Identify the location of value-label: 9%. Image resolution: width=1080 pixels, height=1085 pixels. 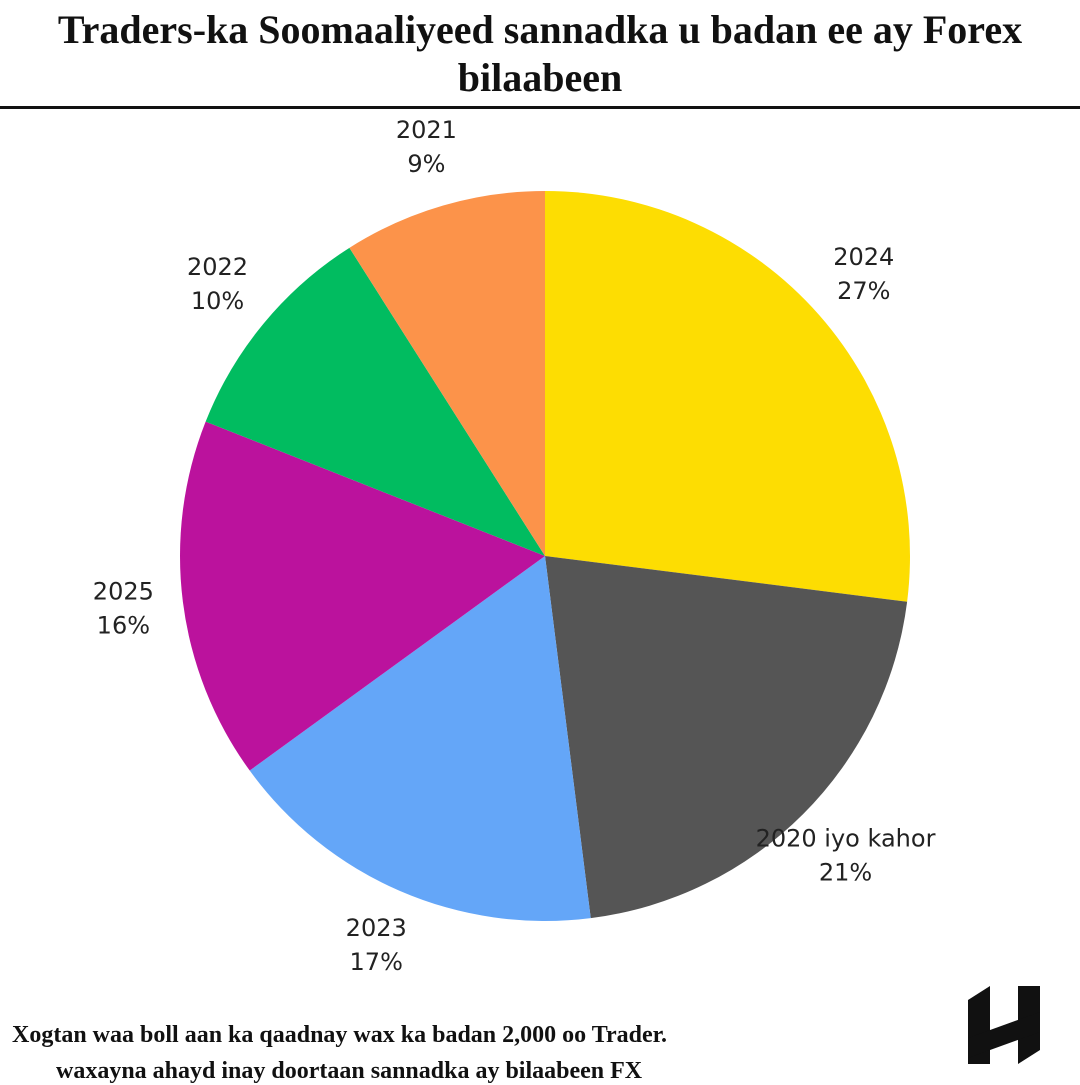
(426, 164).